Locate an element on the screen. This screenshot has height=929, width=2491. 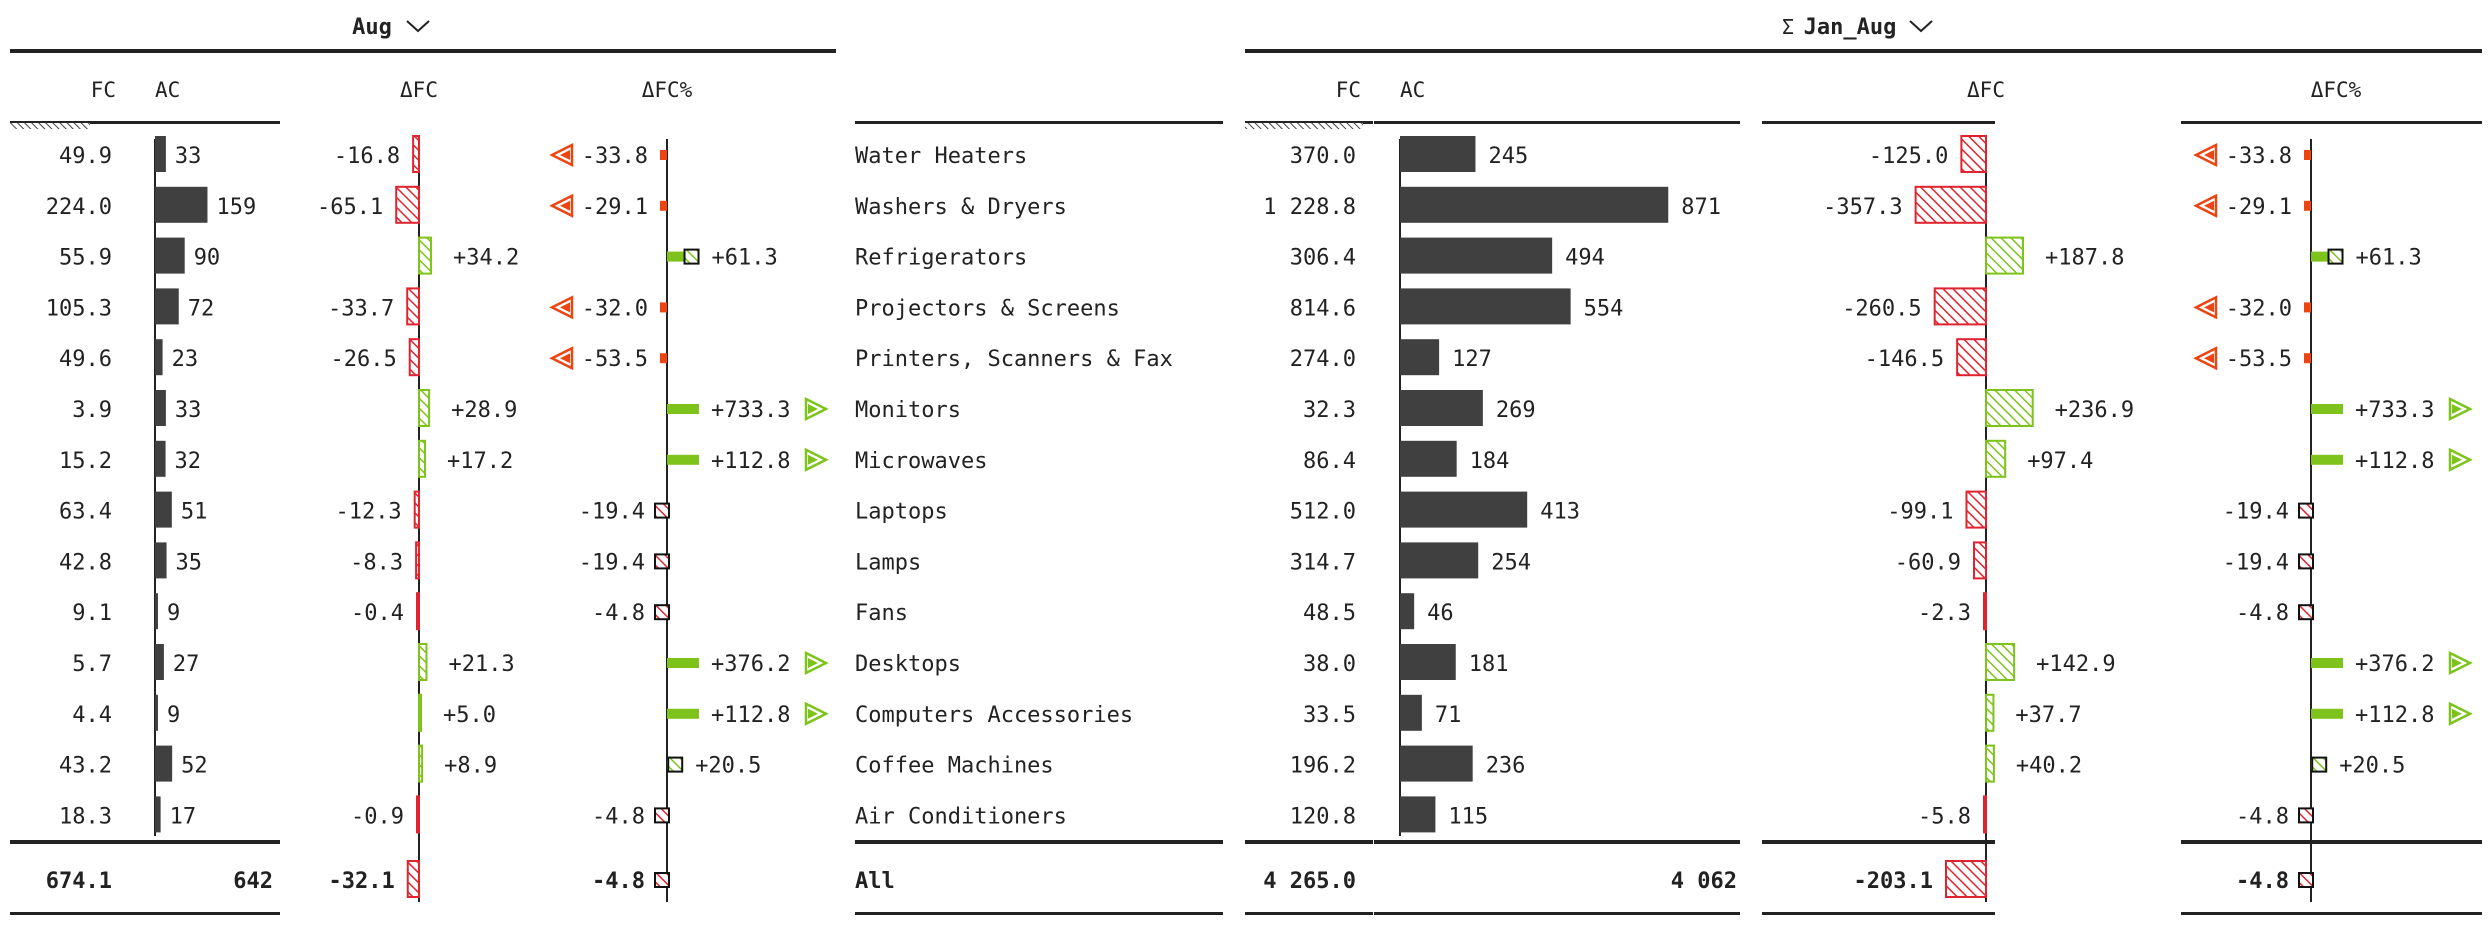
category-label: Refrigerators is located at coordinates (941, 258).